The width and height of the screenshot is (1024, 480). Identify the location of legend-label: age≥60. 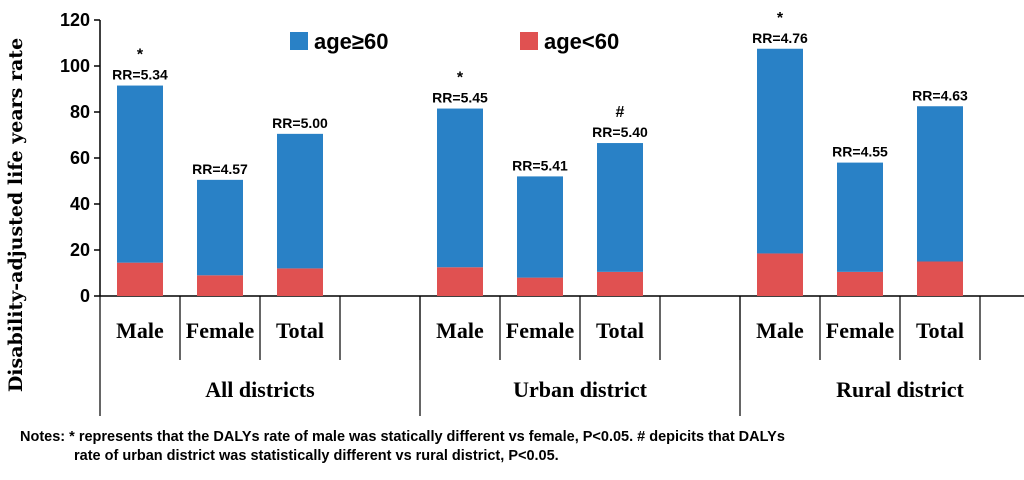
(351, 41).